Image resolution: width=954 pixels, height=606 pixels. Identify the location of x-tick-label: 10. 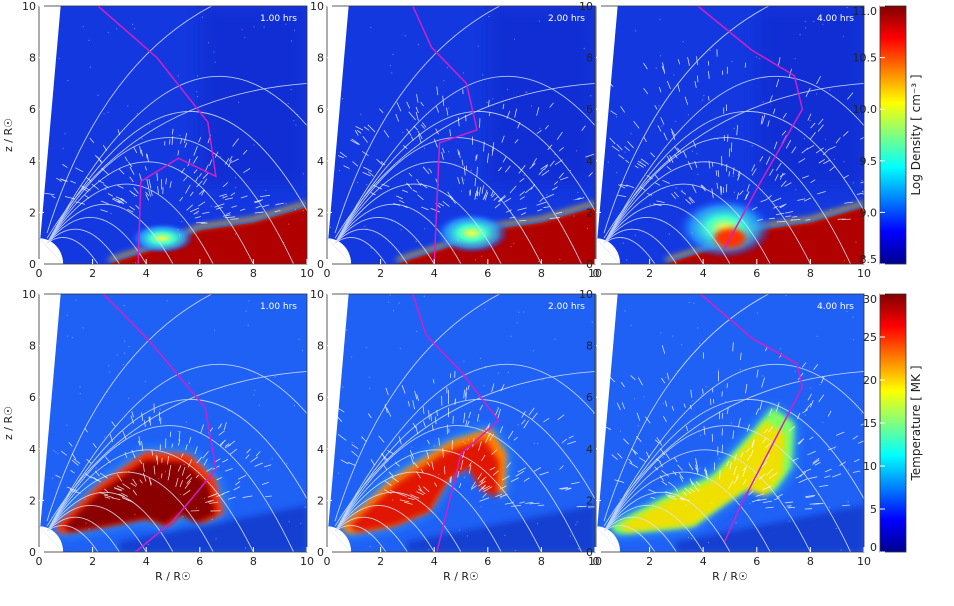
(307, 561).